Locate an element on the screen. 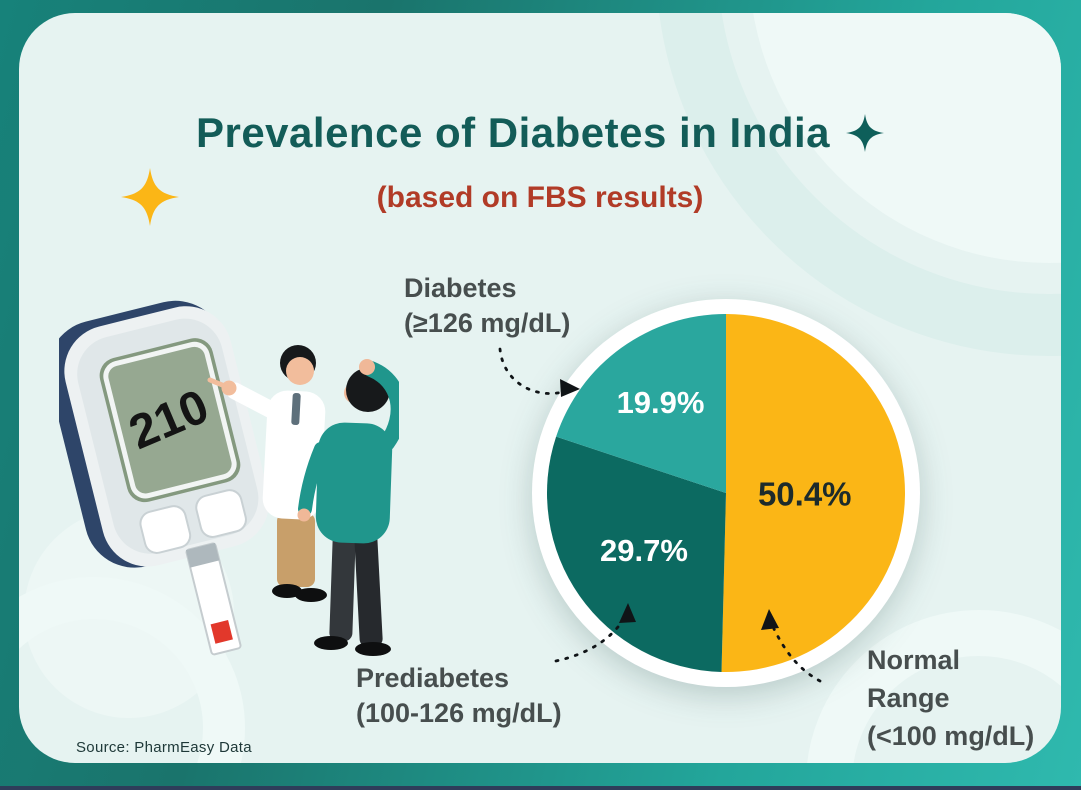 The image size is (1081, 790). decor-disc-top-right is located at coordinates (907, 138).